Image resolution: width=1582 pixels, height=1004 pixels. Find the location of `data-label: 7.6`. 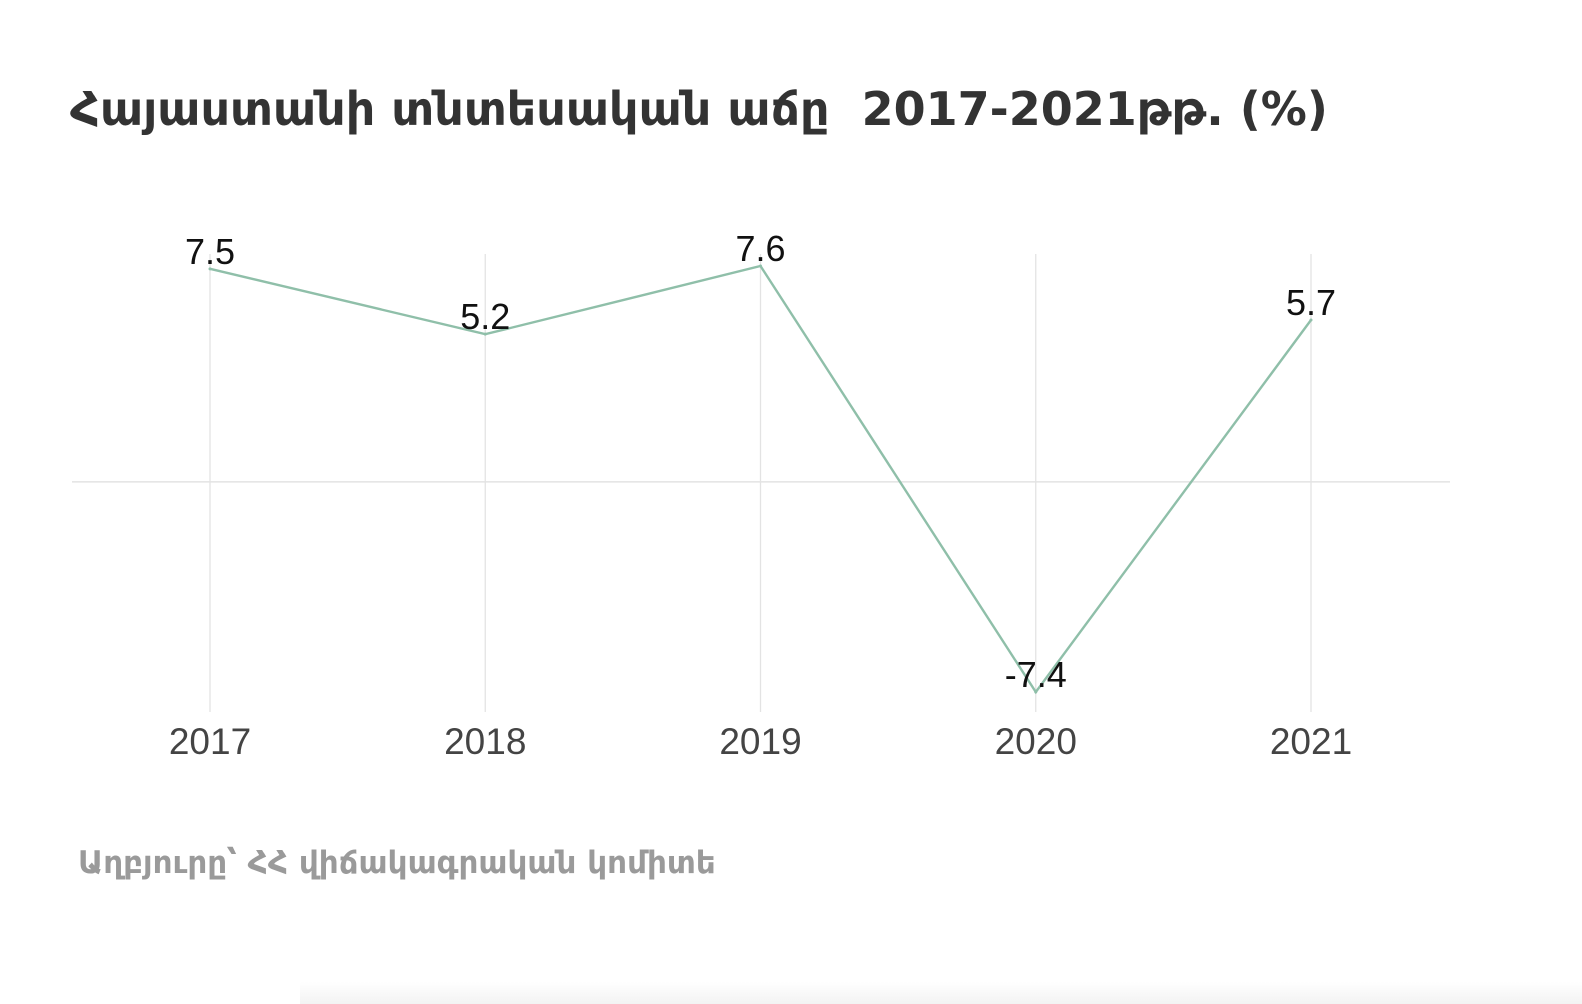

data-label: 7.6 is located at coordinates (760, 248).